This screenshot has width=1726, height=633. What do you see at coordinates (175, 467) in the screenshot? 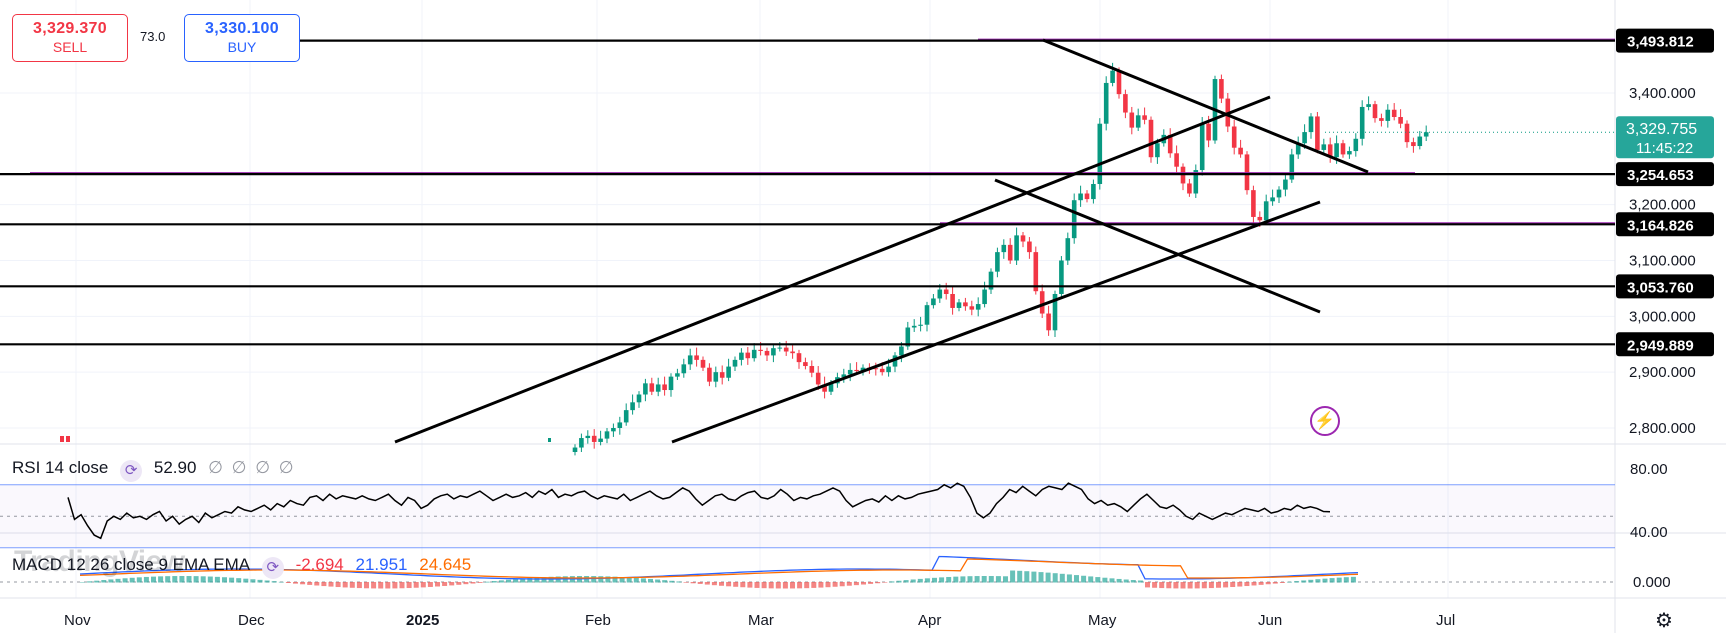
I see `rsi-value: 52.90` at bounding box center [175, 467].